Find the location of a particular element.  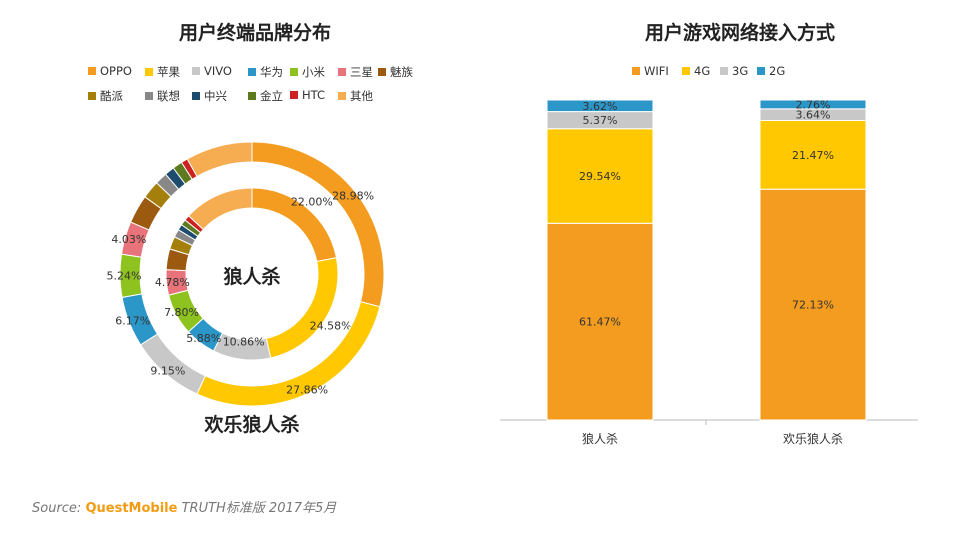

outer-ring-data-label: 28.98% is located at coordinates (353, 195).